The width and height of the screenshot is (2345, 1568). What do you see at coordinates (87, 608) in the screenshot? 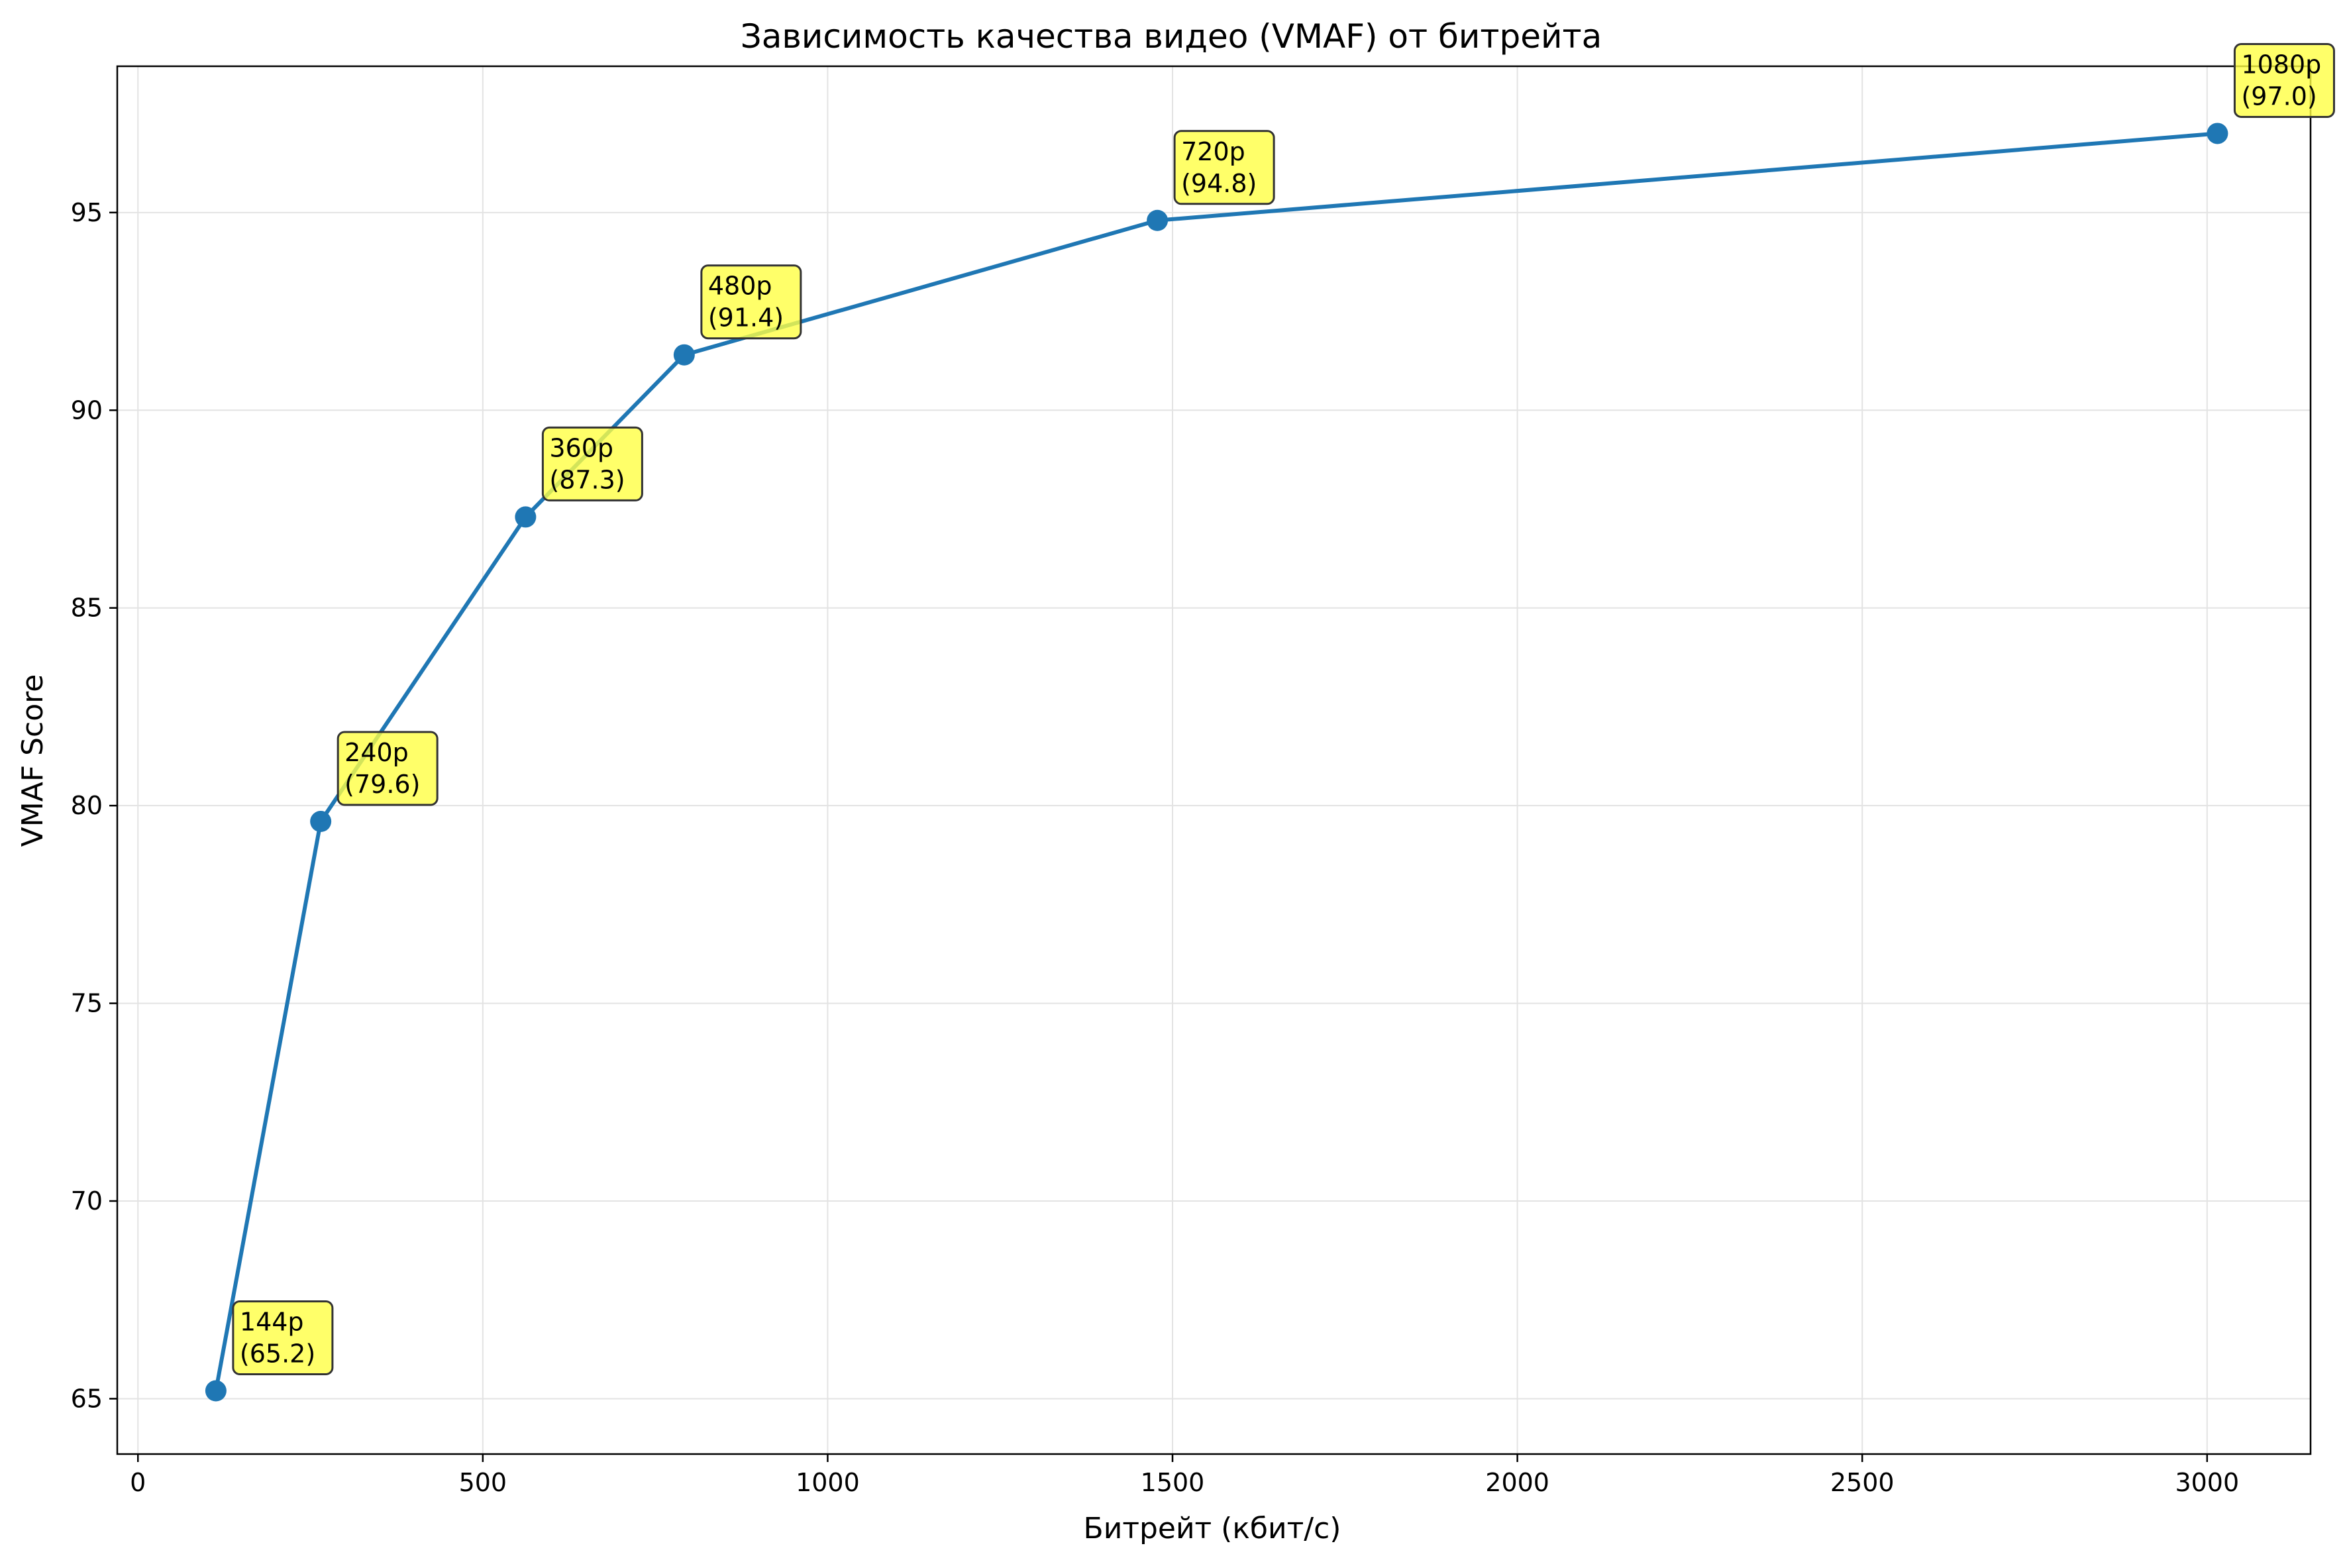
I see `y-tick-label: 85` at bounding box center [87, 608].